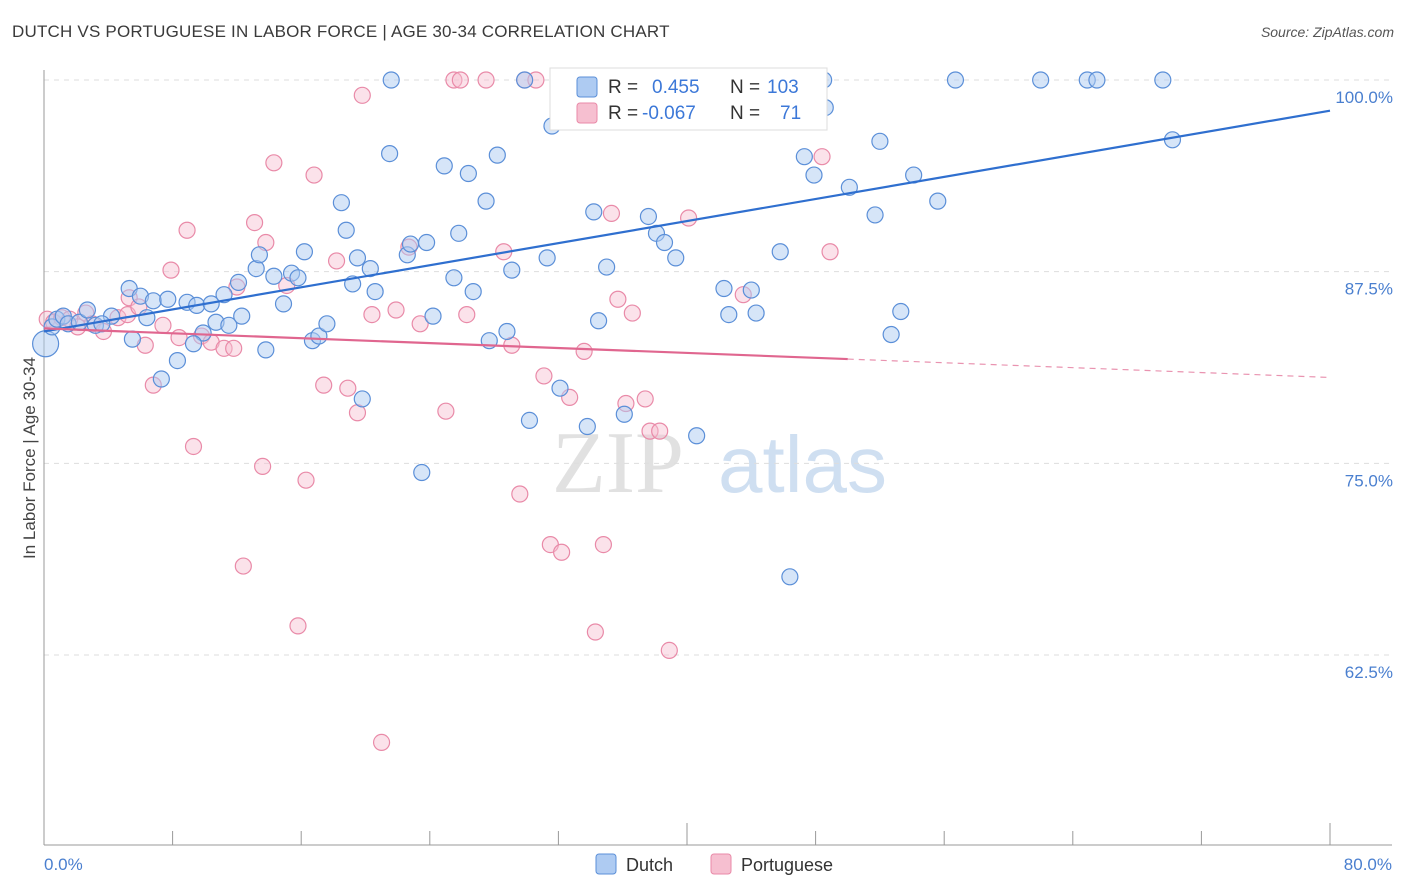  What do you see at coordinates (1364, 97) in the screenshot?
I see `y-tick-label: 100.0%` at bounding box center [1364, 97].